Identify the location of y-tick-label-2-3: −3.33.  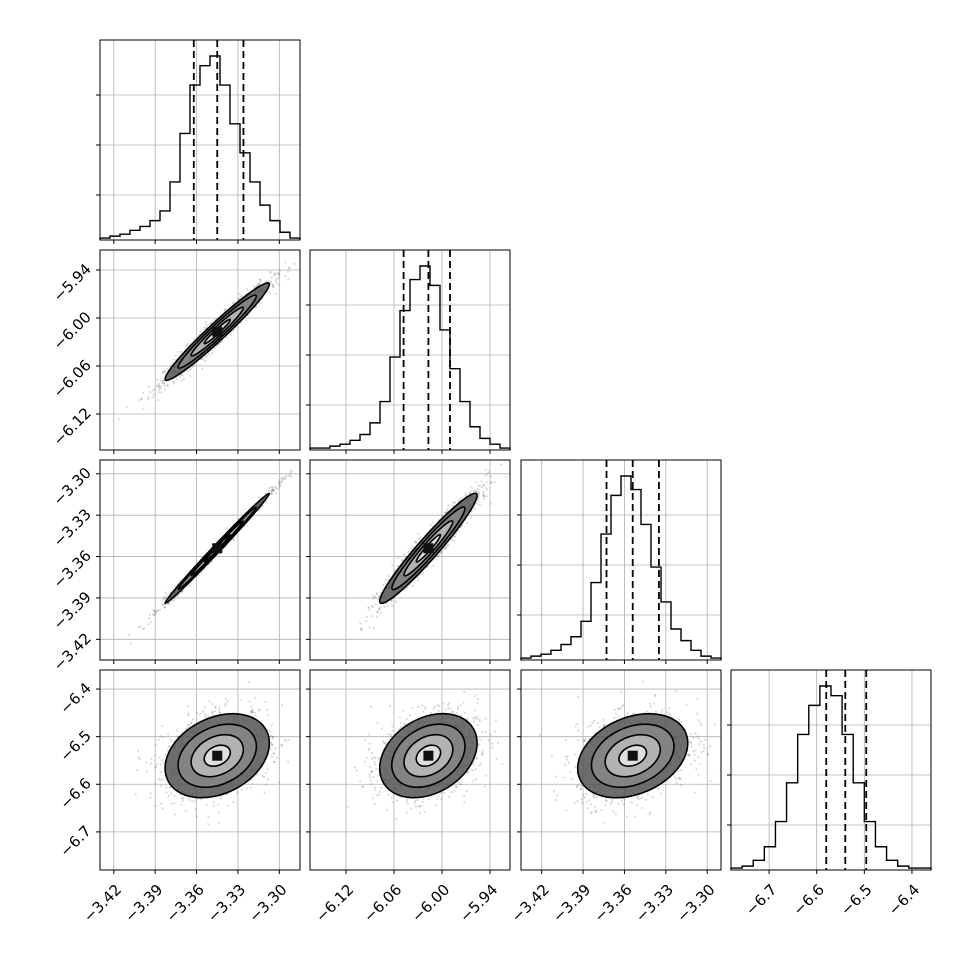
(72, 527).